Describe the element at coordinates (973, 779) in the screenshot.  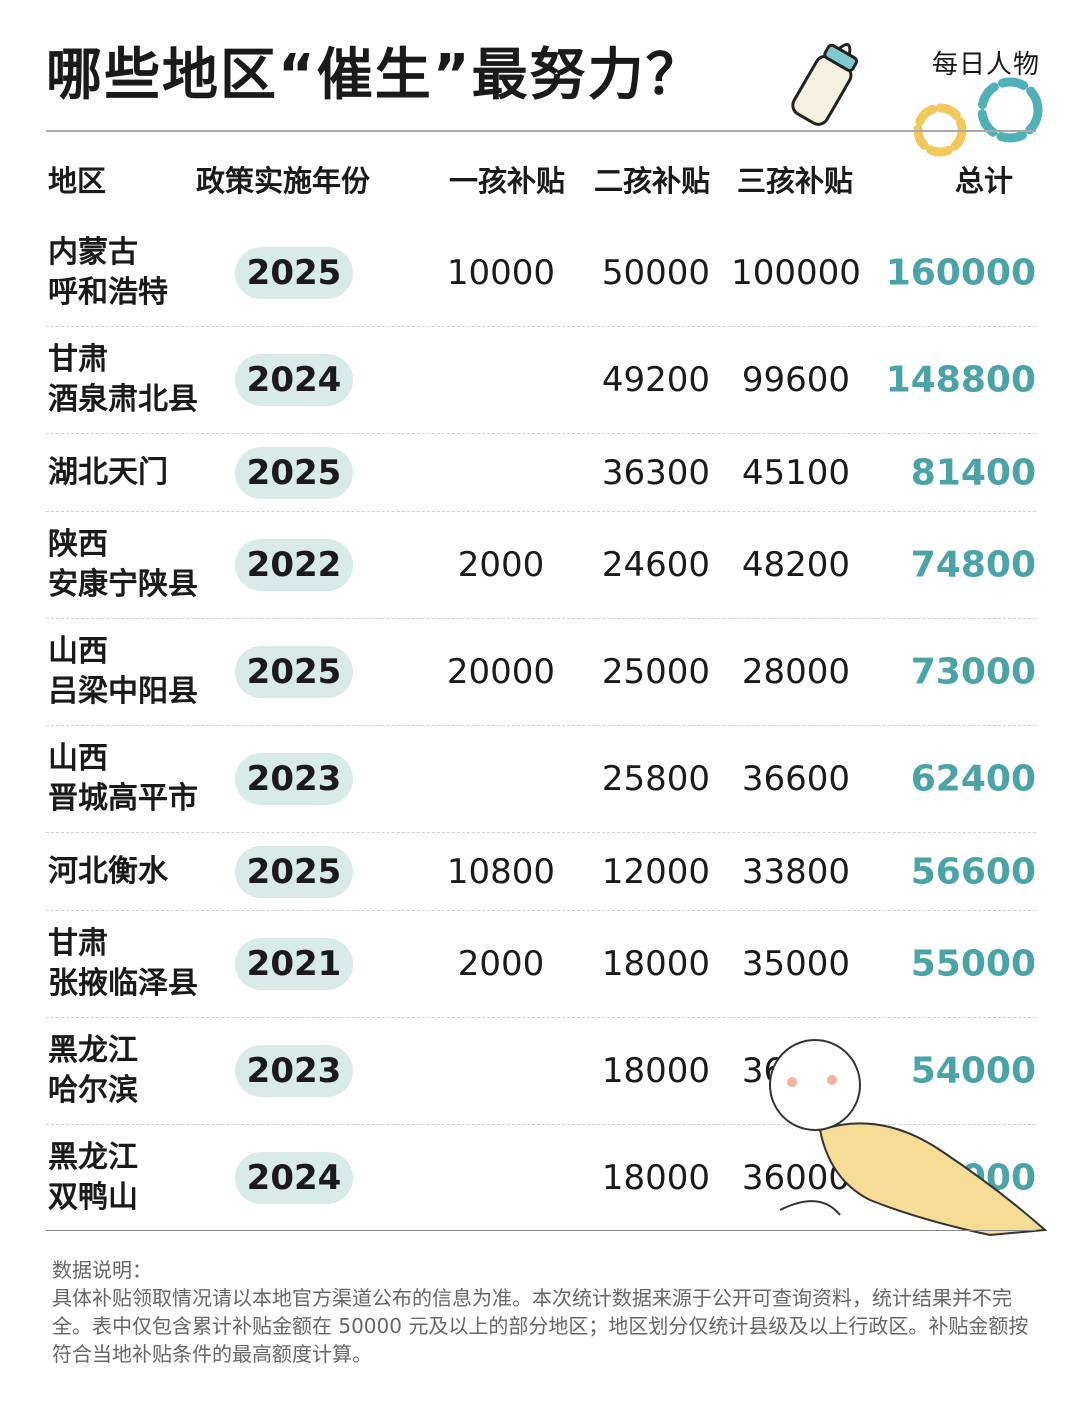
I see `total-subsidy: 62400` at that location.